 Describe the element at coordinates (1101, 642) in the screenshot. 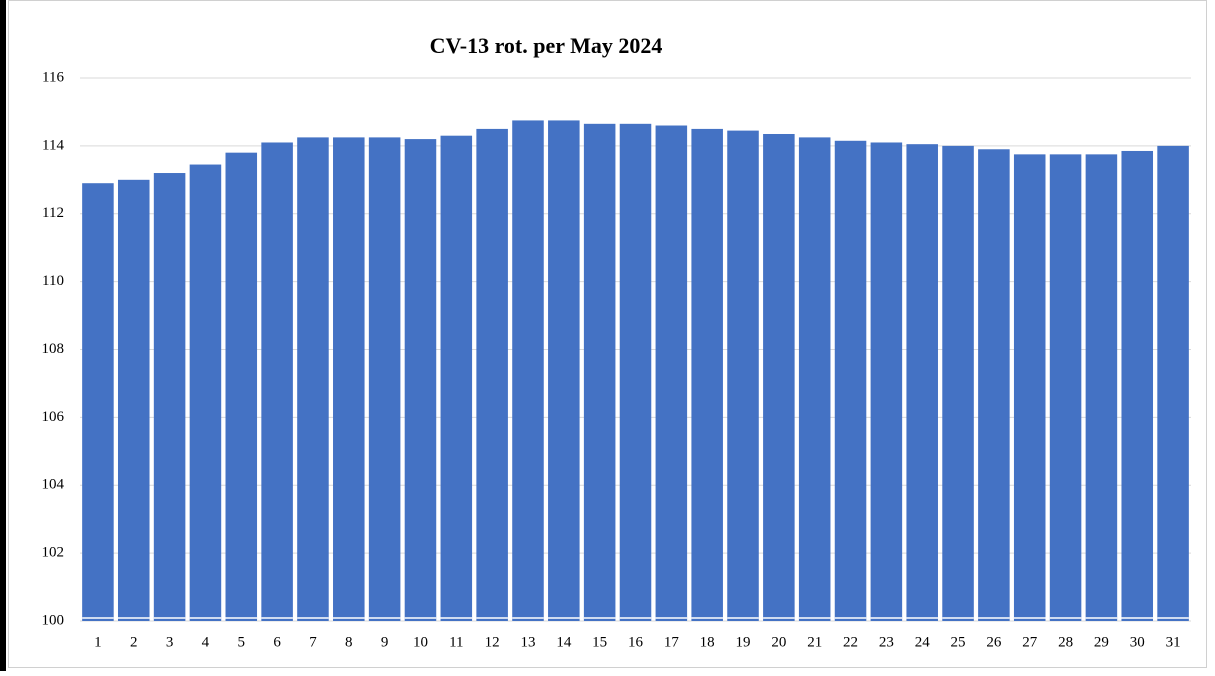

I see `x-tick-label: 29` at that location.